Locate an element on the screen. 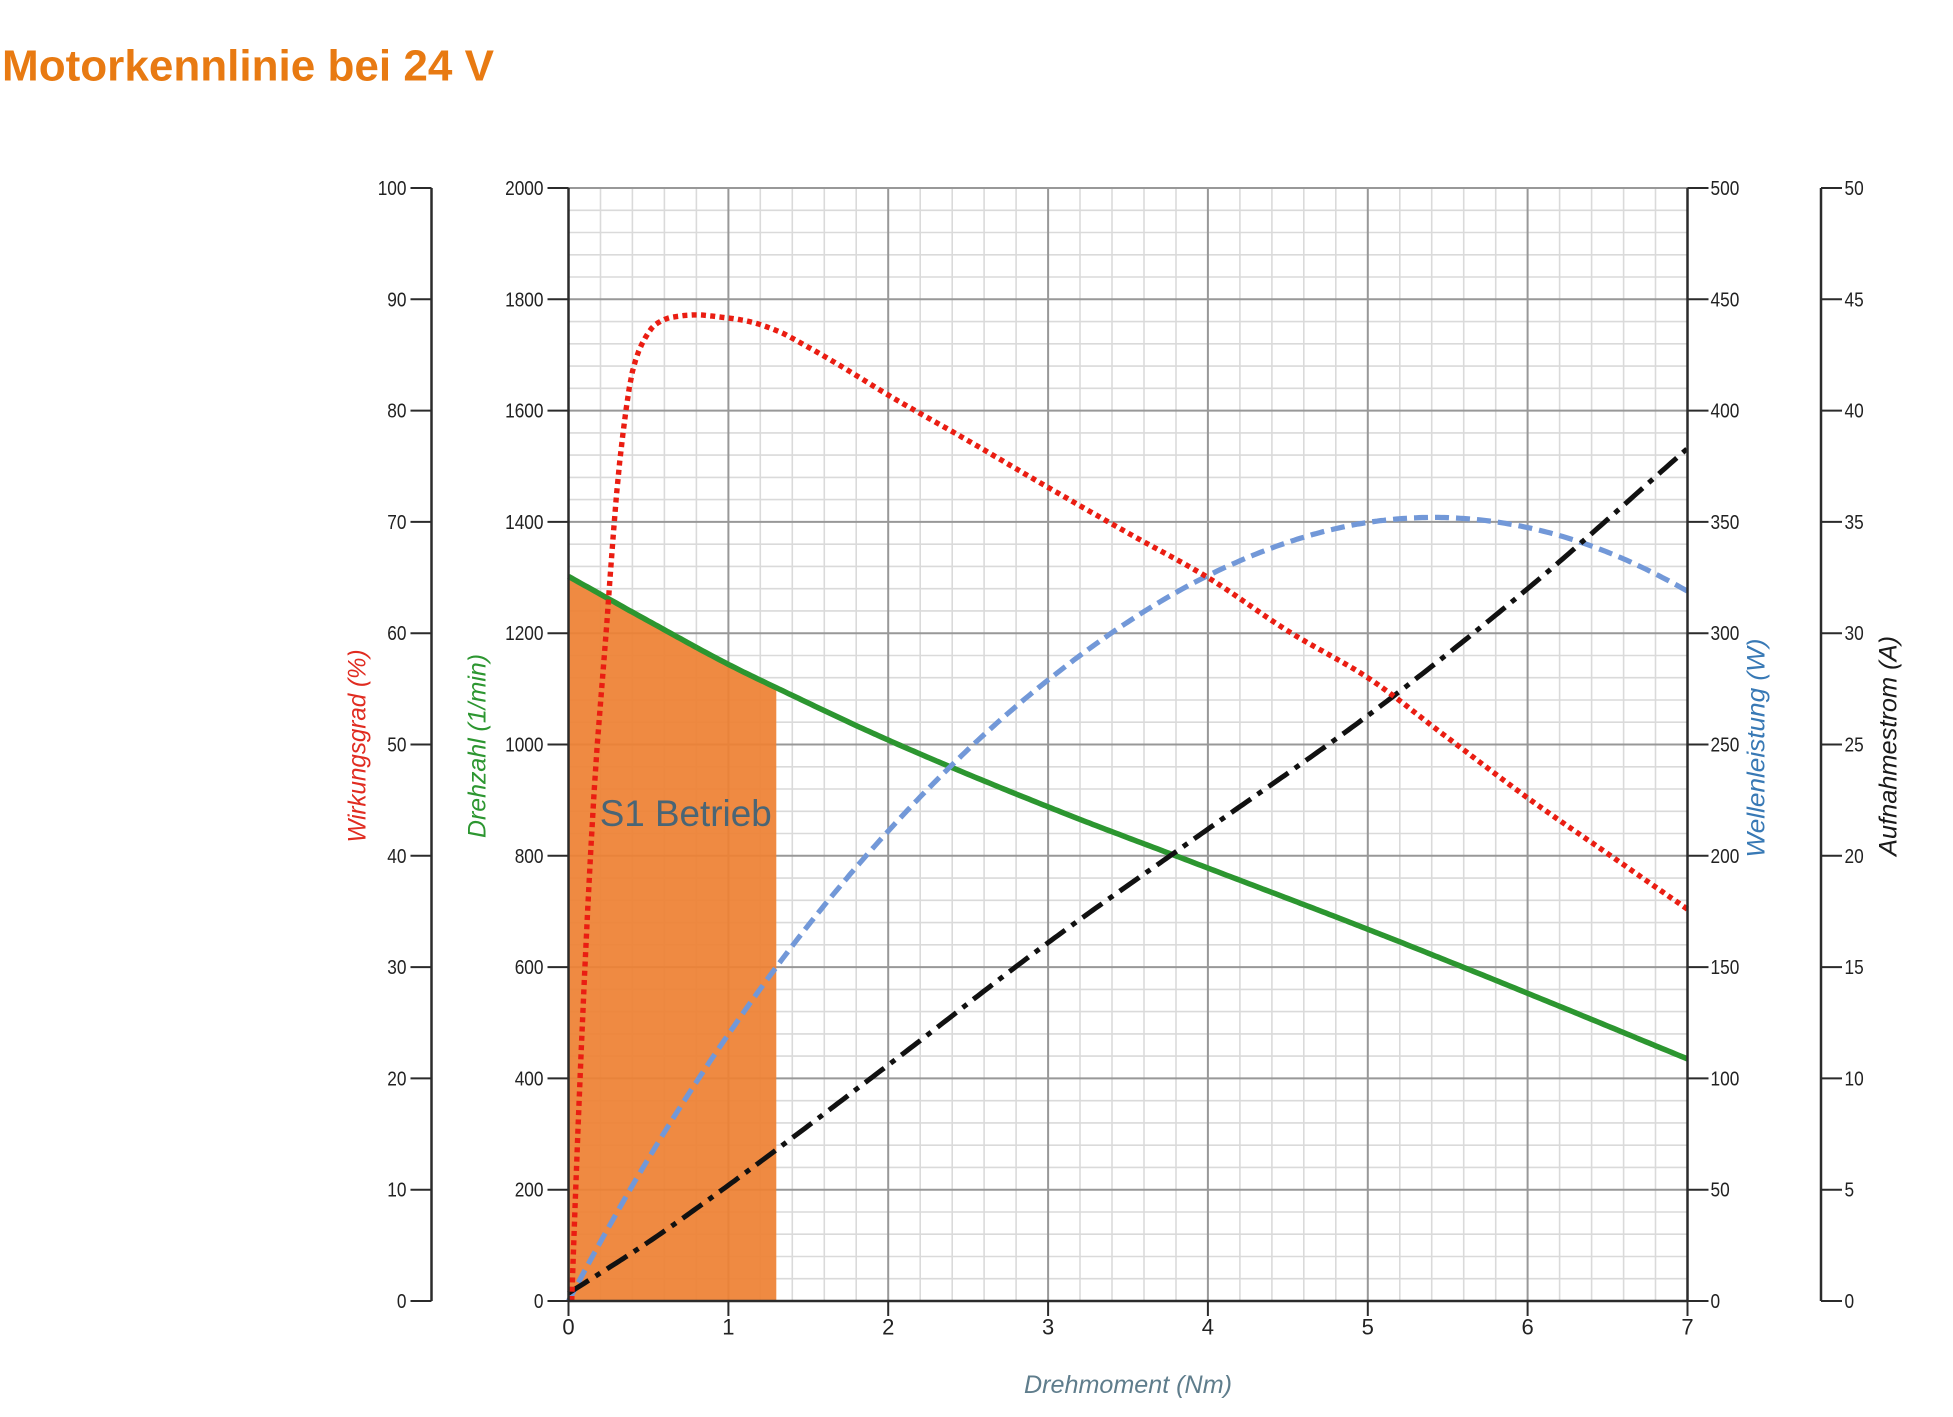 This screenshot has width=1953, height=1417. svg-text: 150 is located at coordinates (1725, 968).